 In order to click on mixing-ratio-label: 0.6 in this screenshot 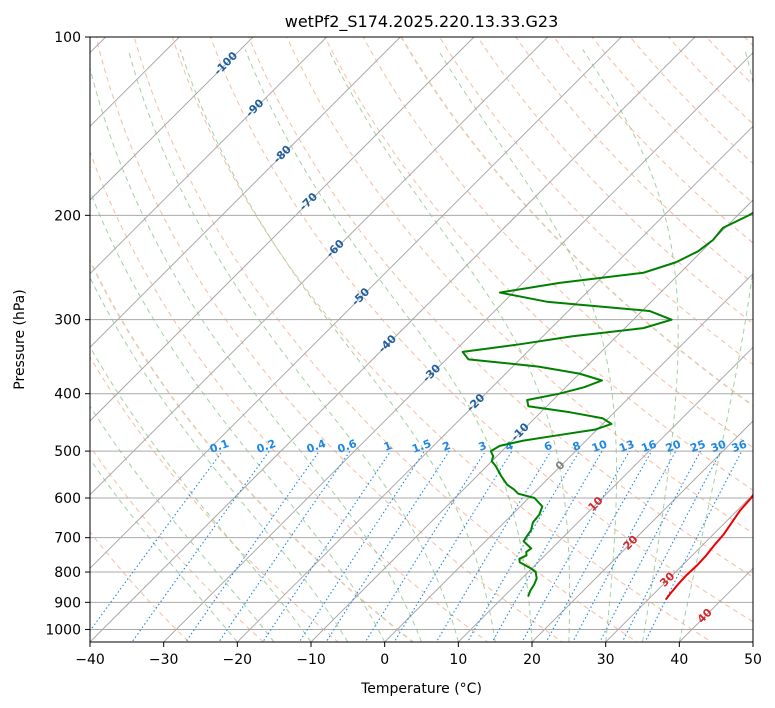, I will do `click(347, 446)`.